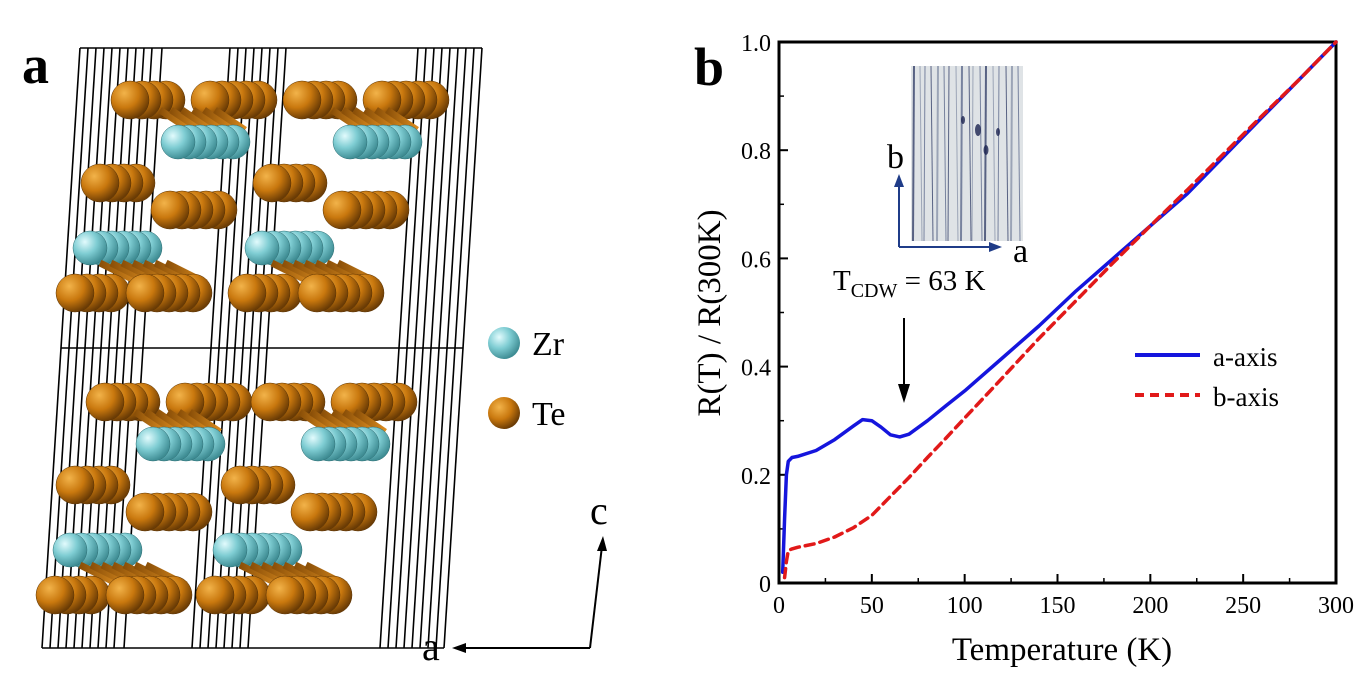  I want to click on legend-b-axis-label: b-axis, so click(1246, 397).